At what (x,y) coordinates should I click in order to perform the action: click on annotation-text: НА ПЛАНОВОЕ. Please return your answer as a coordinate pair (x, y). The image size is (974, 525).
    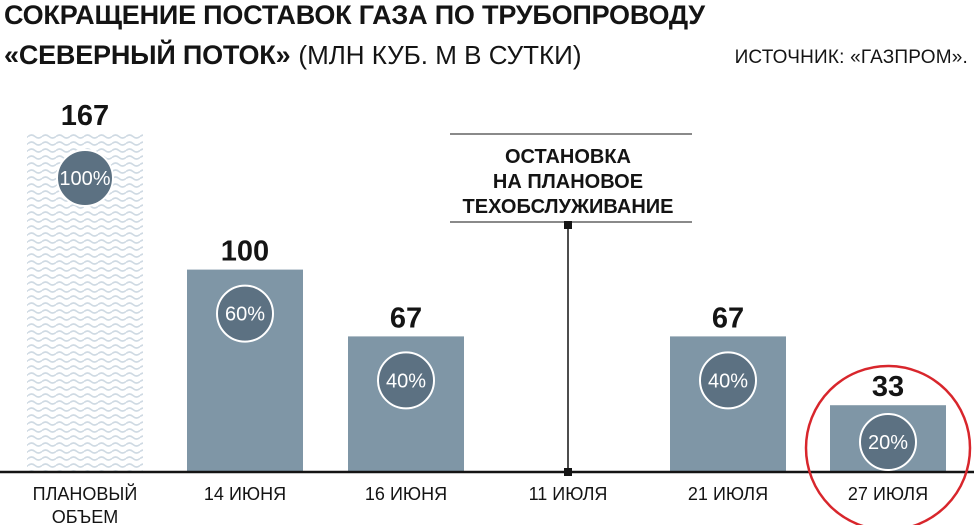
    Looking at the image, I should click on (568, 182).